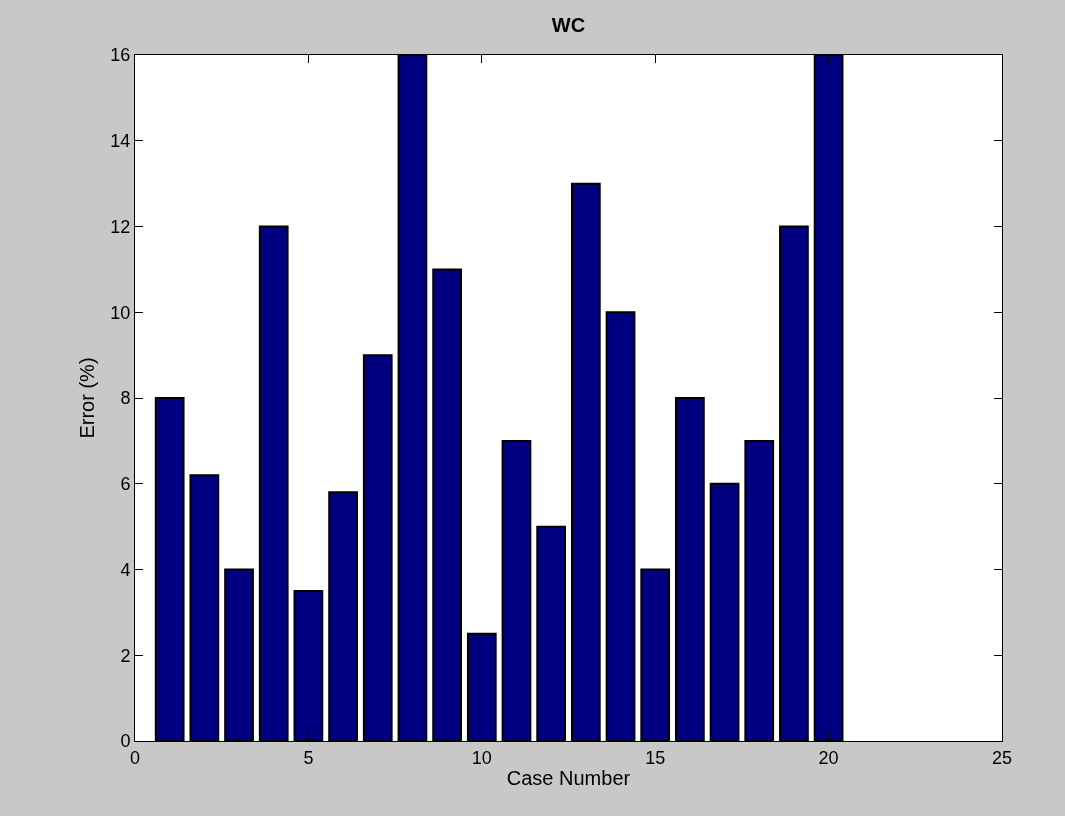 The width and height of the screenshot is (1065, 816). Describe the element at coordinates (120, 226) in the screenshot. I see `y-tick-label: 12` at that location.